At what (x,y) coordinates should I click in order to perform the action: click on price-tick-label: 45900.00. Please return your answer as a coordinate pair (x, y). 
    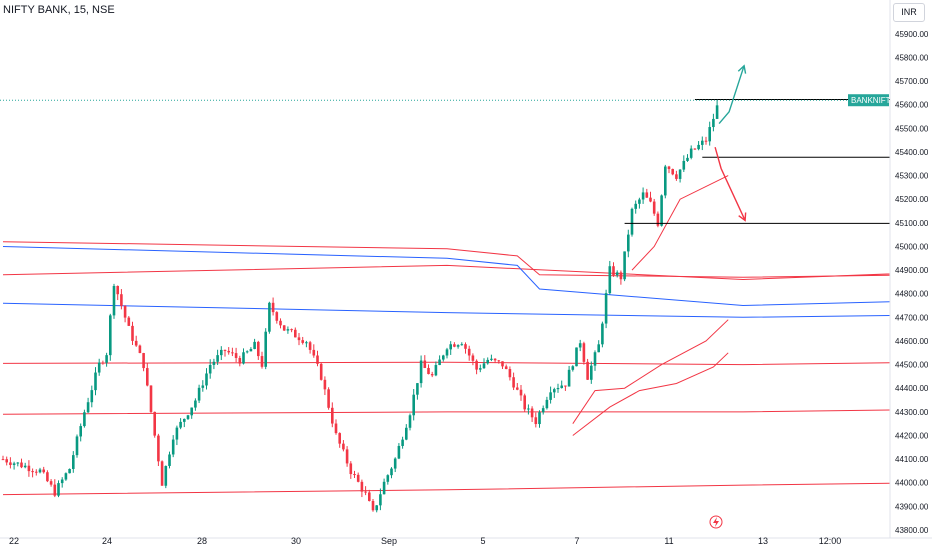
    Looking at the image, I should click on (912, 34).